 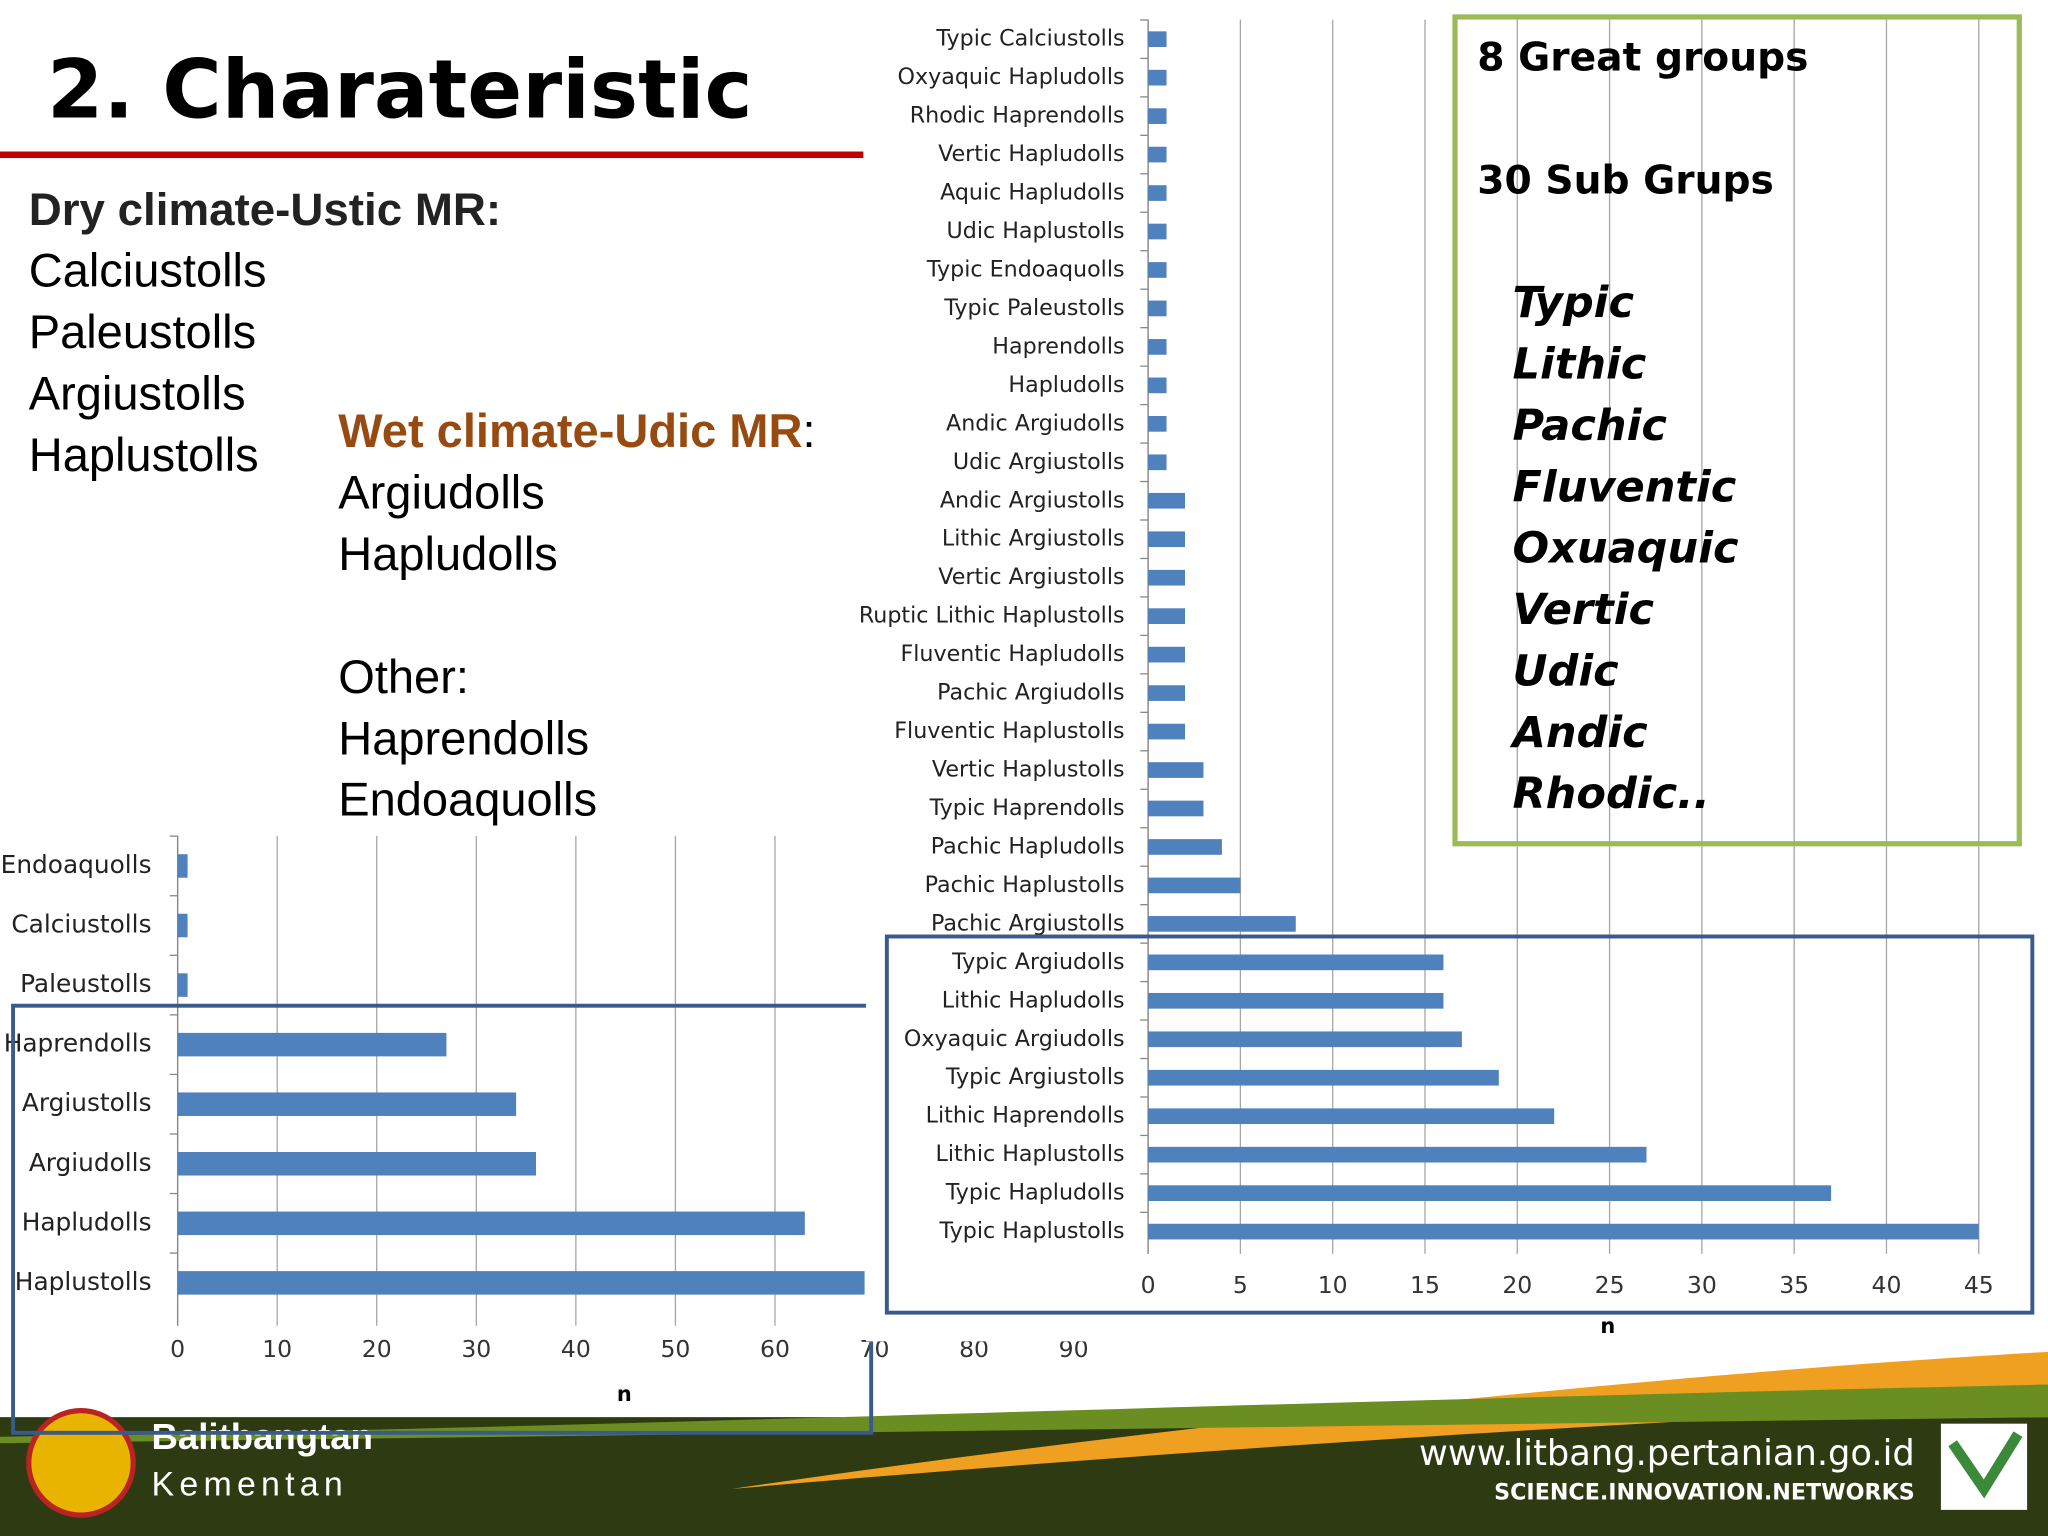 I want to click on wet-heading: Wet climate-Udic MR:, so click(x=576, y=430).